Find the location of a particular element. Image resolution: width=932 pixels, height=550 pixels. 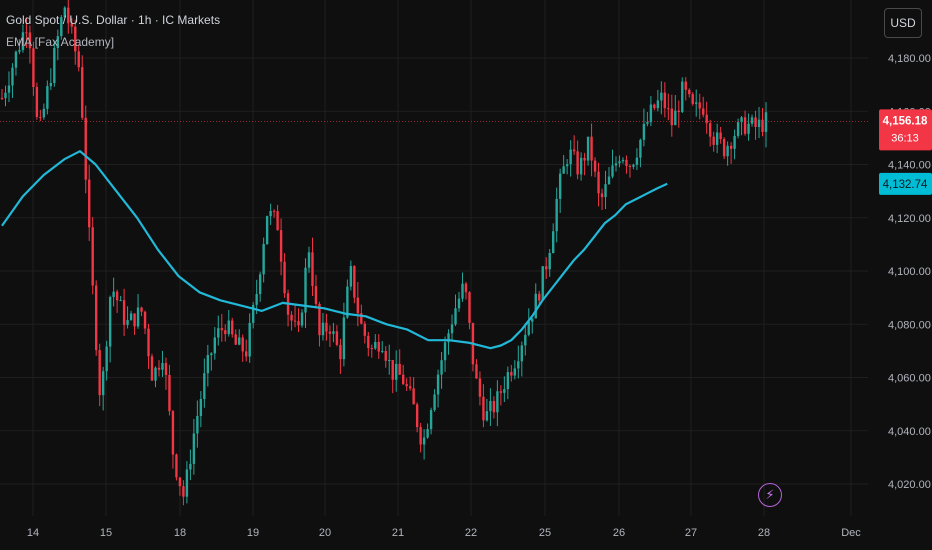

y-tick-label: 4,020.00 is located at coordinates (909, 485).